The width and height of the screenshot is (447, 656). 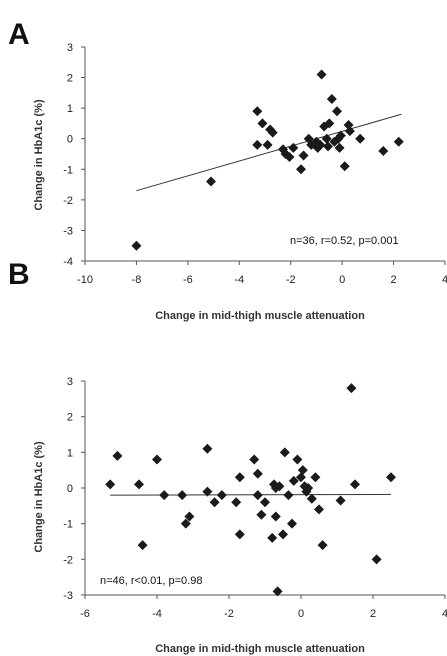 I want to click on panel-a-x-tick-label: -6, so click(x=188, y=280).